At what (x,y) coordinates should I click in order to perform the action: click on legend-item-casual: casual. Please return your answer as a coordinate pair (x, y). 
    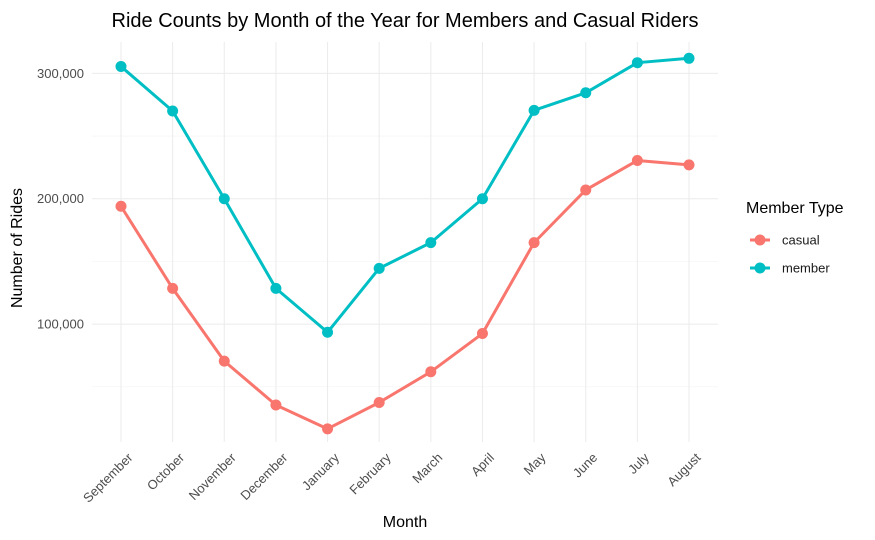
    Looking at the image, I should click on (785, 240).